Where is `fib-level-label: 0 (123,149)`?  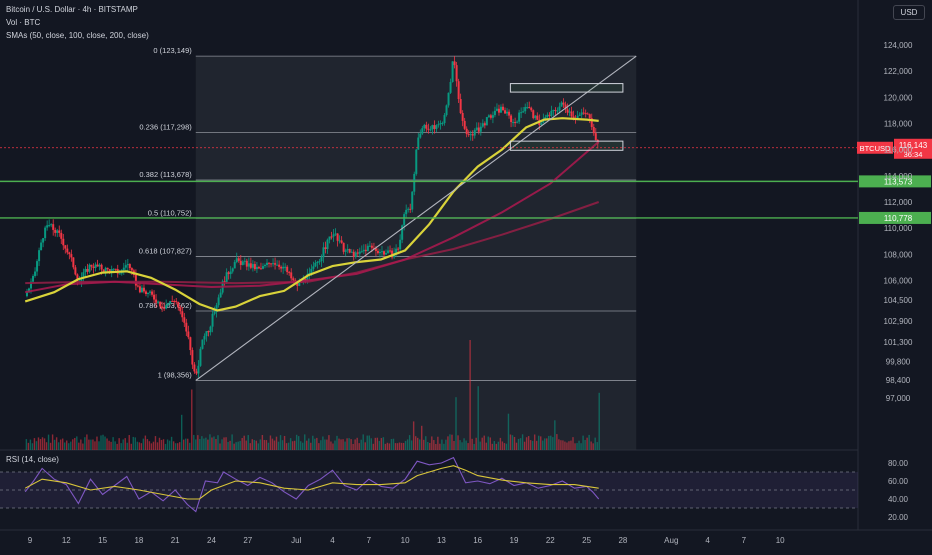
fib-level-label: 0 (123,149) is located at coordinates (172, 50).